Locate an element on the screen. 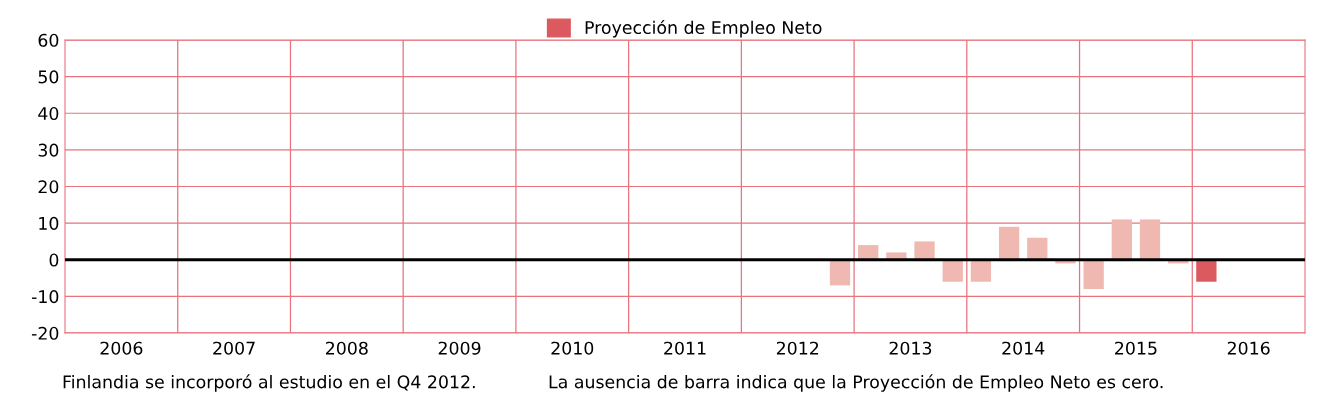 The height and width of the screenshot is (401, 1335). legend-label: Proyección de Empleo Neto is located at coordinates (703, 28).